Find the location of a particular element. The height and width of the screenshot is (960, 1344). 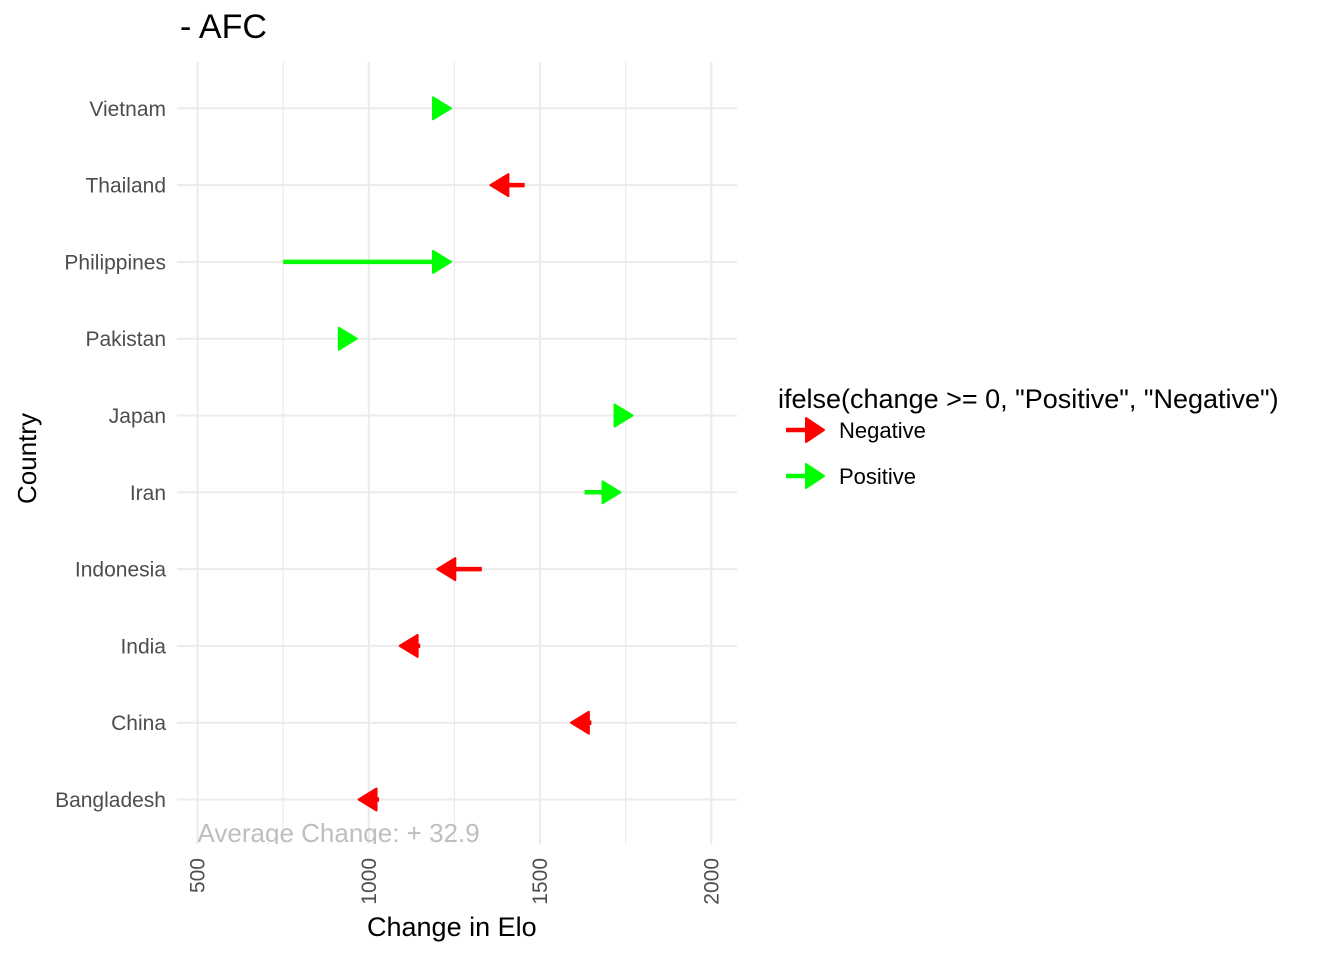

legend-label-positive: Positive is located at coordinates (878, 476).